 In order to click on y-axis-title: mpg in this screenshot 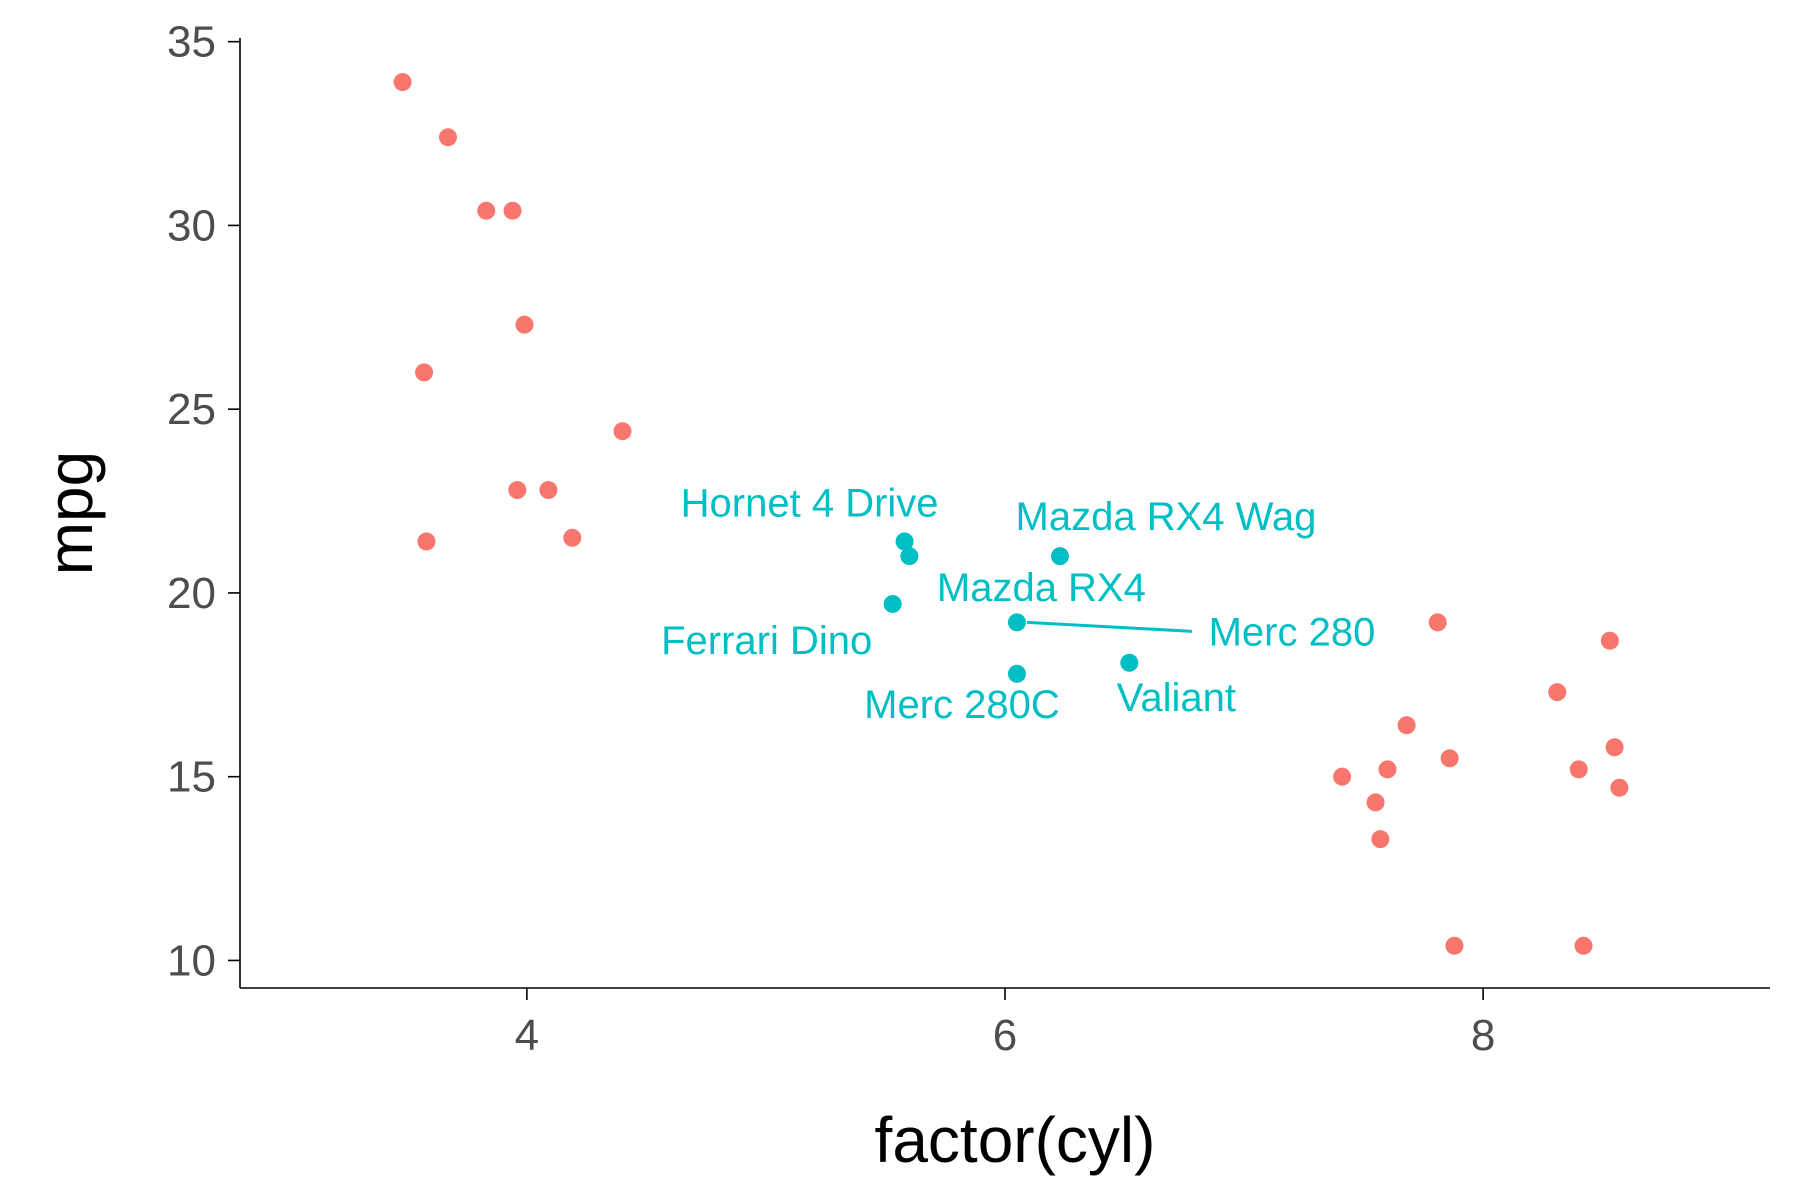, I will do `click(70, 513)`.